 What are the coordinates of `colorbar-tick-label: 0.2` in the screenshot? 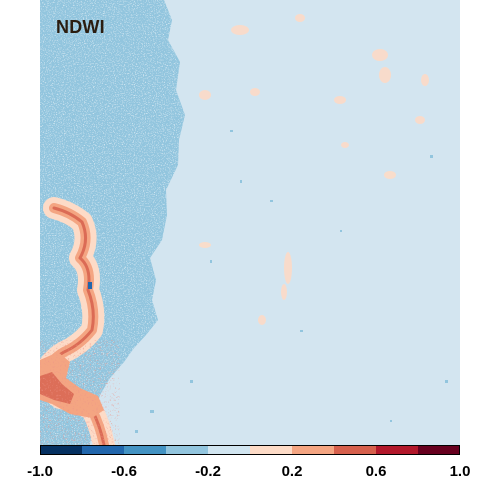 It's located at (292, 471).